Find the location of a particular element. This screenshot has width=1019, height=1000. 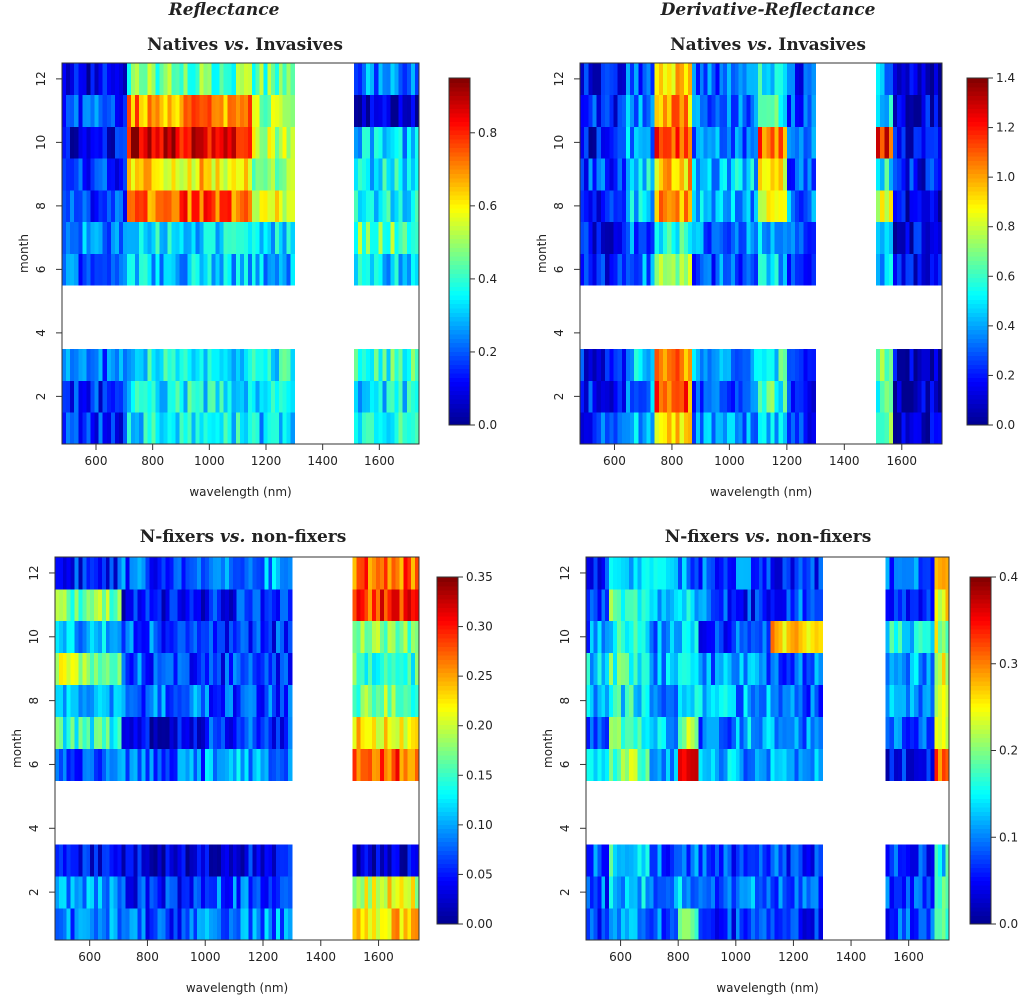

x-tick-label: 1400 is located at coordinates (321, 957).